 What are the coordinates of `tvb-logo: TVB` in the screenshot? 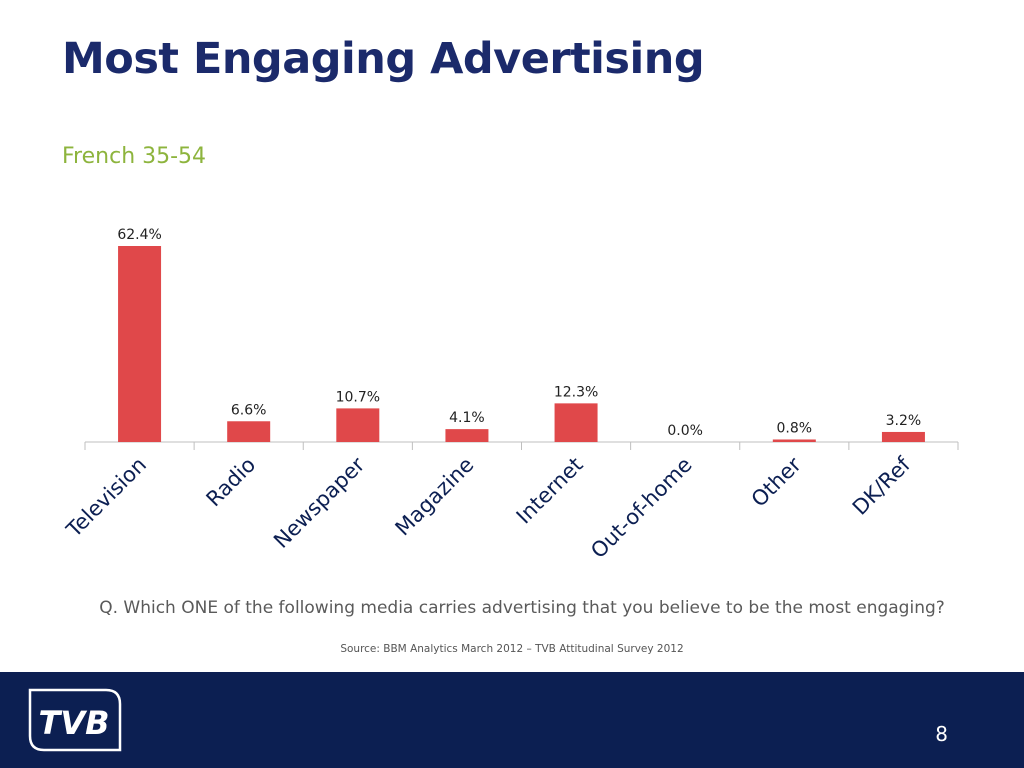 It's located at (75, 720).